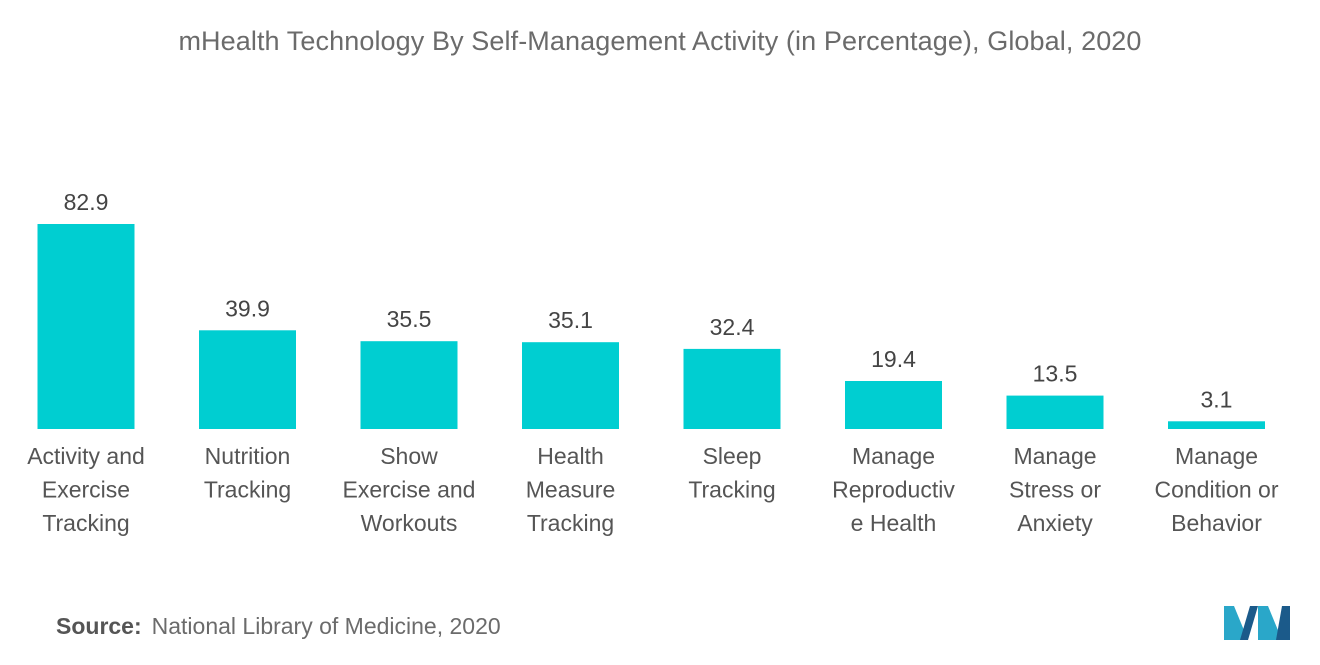 The image size is (1320, 665). Describe the element at coordinates (732, 327) in the screenshot. I see `bar-value-label-4: 32.4` at that location.